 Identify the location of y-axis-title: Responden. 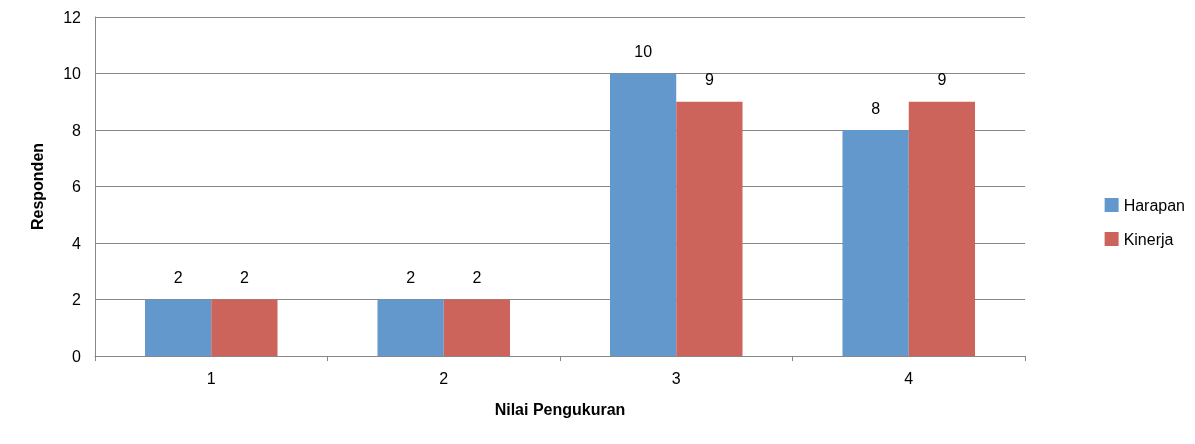
(37, 186).